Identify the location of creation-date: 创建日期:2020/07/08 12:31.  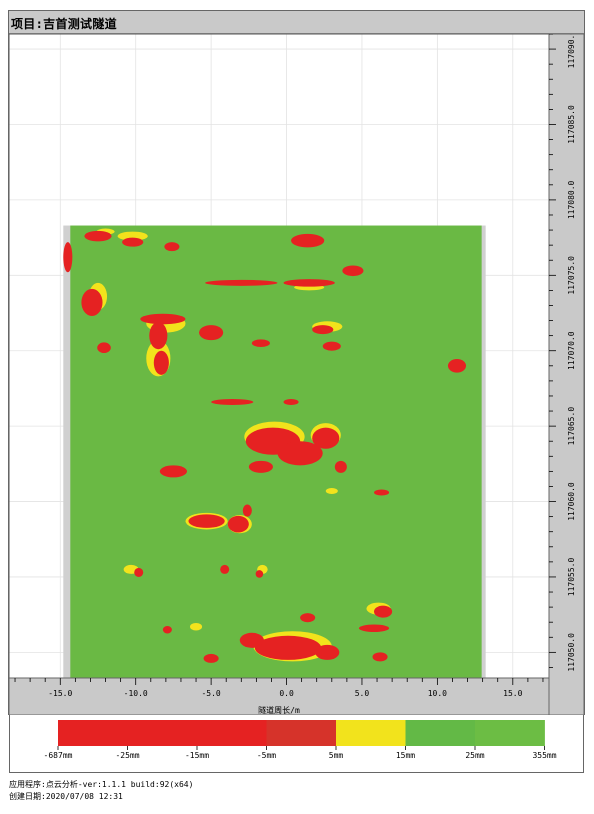
(66, 796).